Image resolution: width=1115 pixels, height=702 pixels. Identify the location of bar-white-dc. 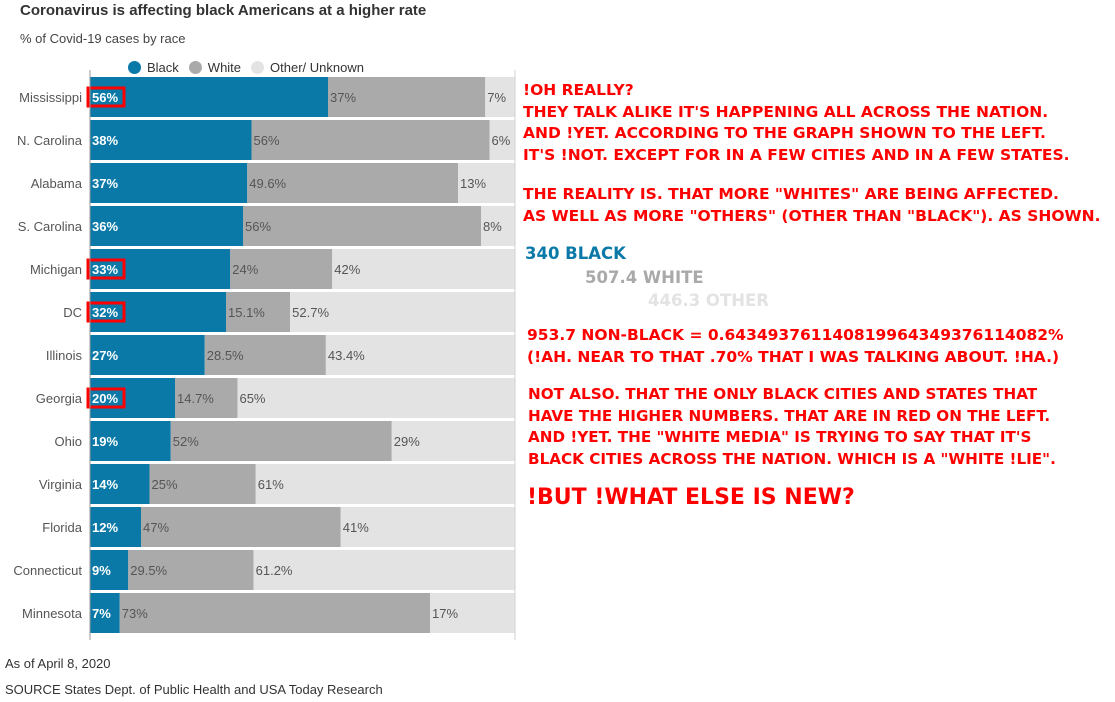
(258, 312).